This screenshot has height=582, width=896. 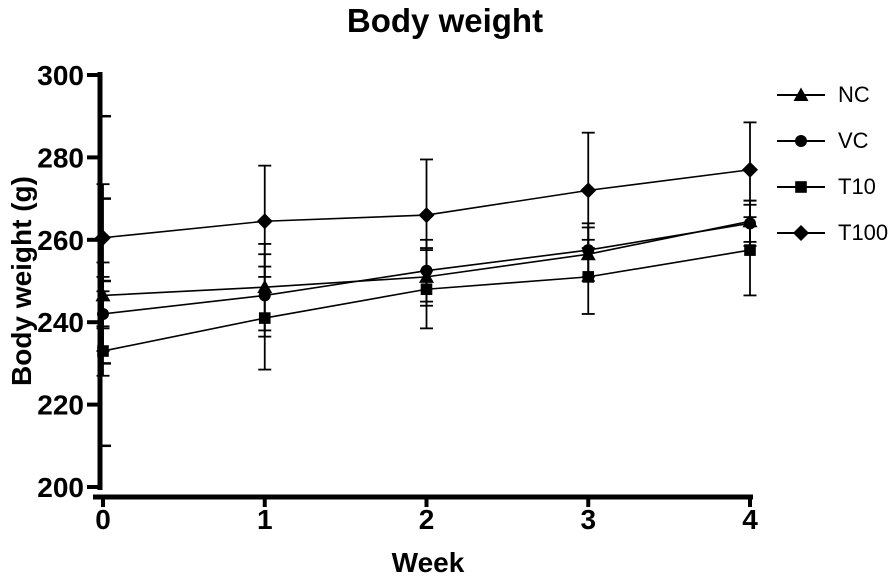 I want to click on y-tick-label: 240, so click(x=60, y=322).